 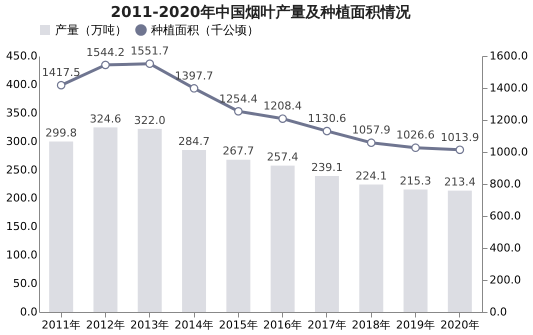 What do you see at coordinates (61, 133) in the screenshot?
I see `data-label: 299.8` at bounding box center [61, 133].